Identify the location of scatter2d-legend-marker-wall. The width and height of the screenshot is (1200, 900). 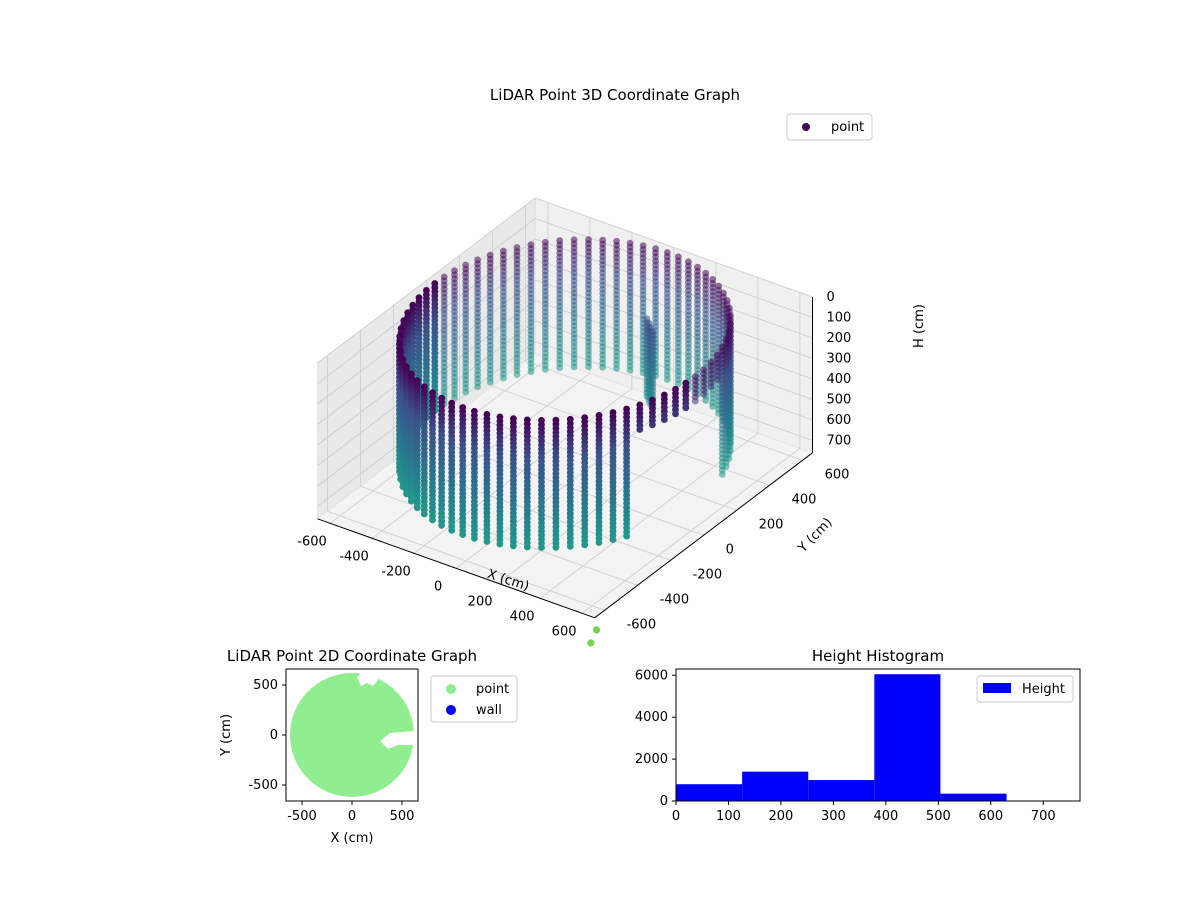
(451, 710).